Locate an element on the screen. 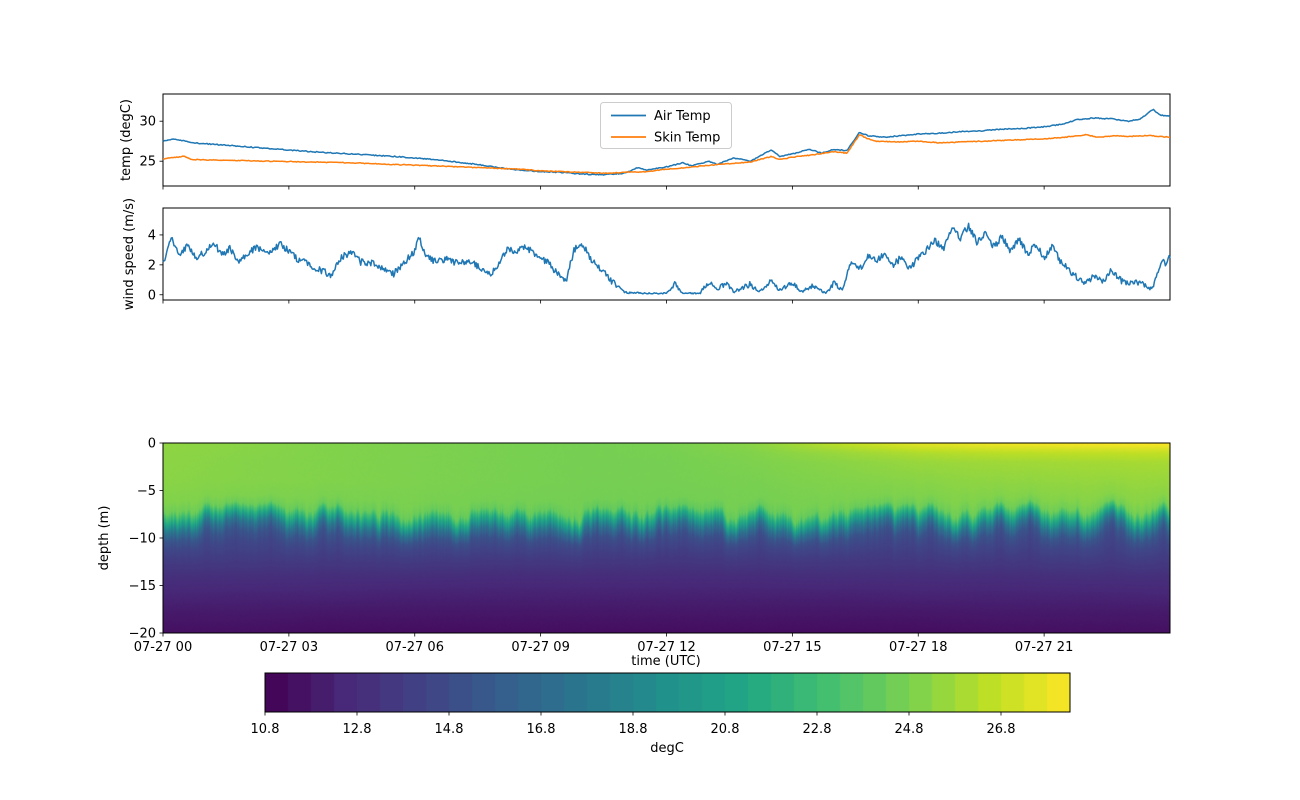  time-axis-label: time (UTC) is located at coordinates (665, 661).